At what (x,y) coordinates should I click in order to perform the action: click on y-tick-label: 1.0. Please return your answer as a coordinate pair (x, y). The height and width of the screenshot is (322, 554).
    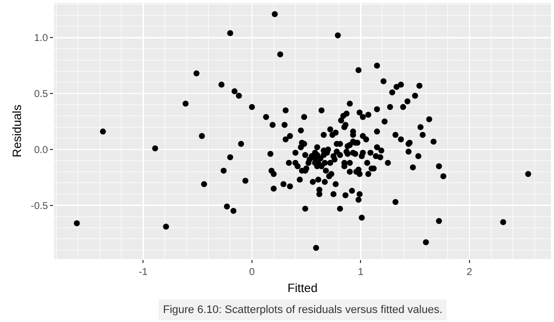
    Looking at the image, I should click on (41, 38).